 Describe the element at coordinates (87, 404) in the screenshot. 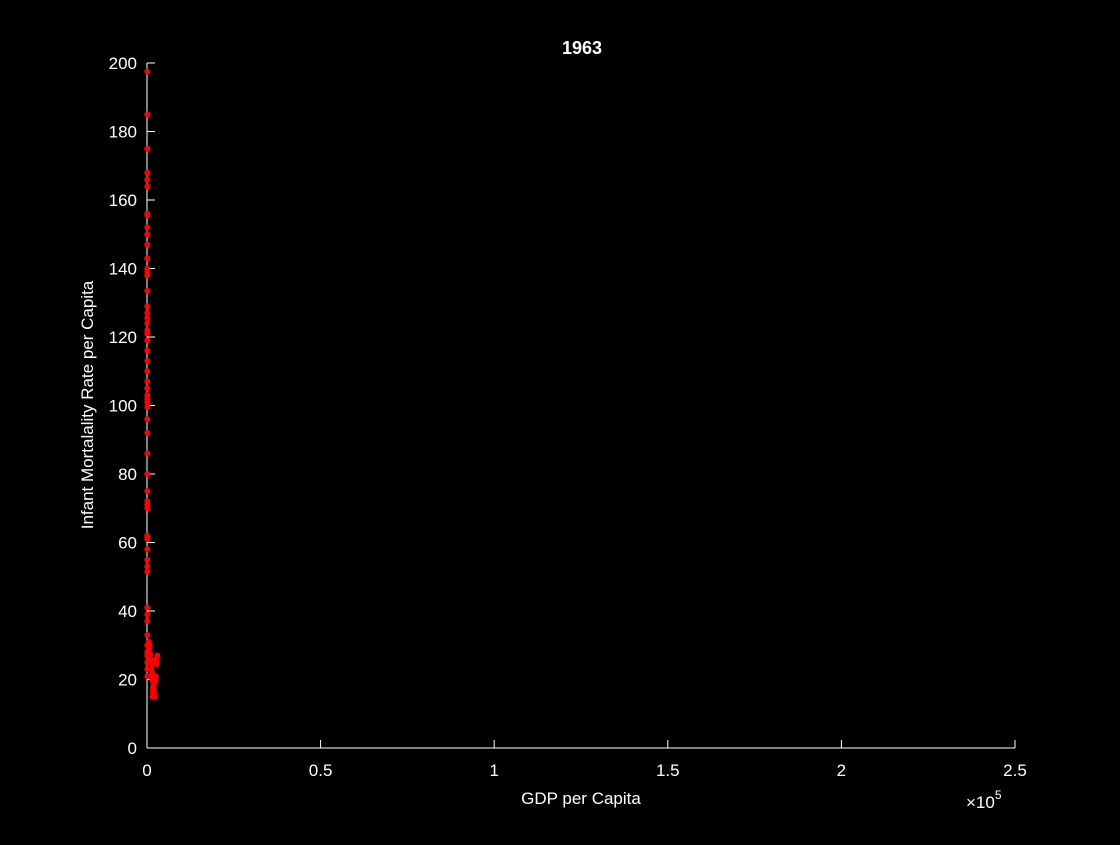

I see `y-axis-label: Infant Mortalality Rate per Capita` at that location.